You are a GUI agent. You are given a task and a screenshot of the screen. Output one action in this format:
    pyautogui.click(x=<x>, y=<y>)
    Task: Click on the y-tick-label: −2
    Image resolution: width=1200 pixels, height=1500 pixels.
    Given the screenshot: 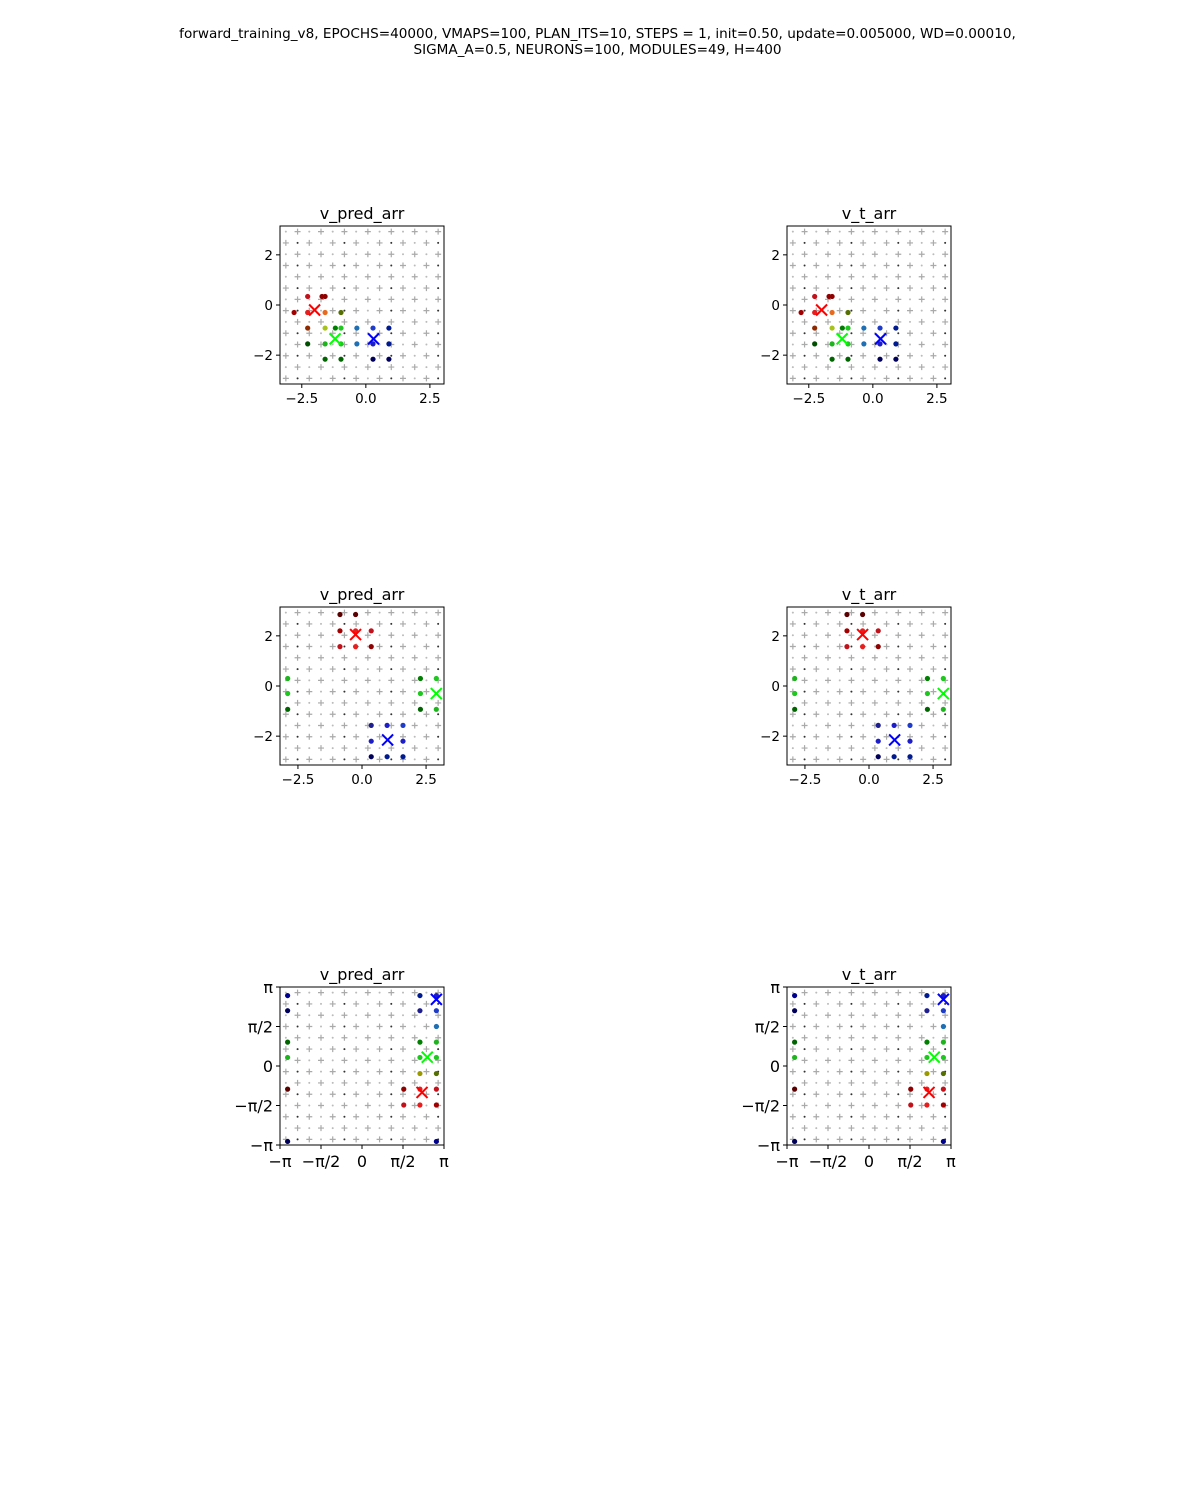 What is the action you would take?
    pyautogui.click(x=770, y=737)
    